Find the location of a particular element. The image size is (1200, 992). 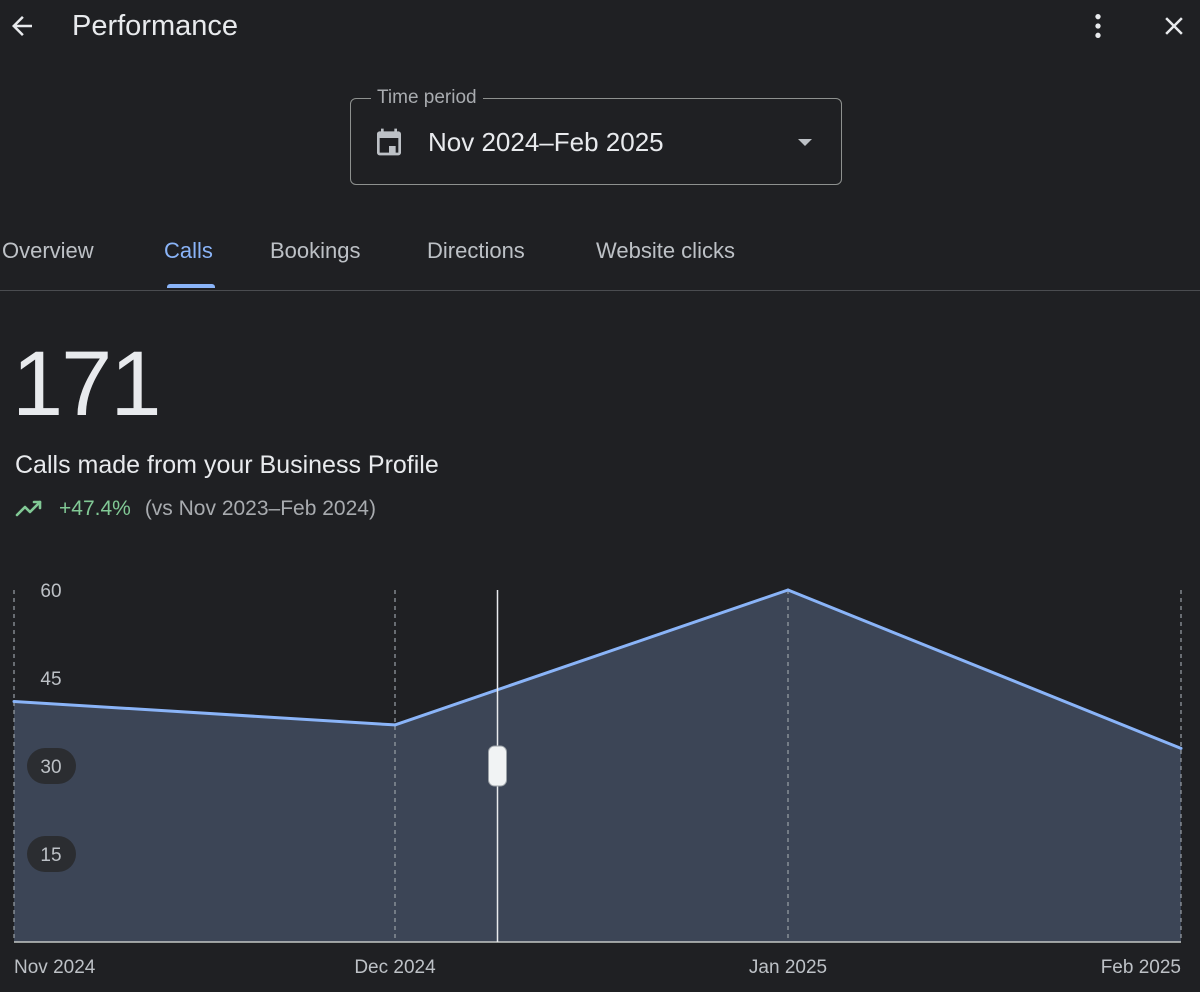

more-options-button is located at coordinates (1098, 26).